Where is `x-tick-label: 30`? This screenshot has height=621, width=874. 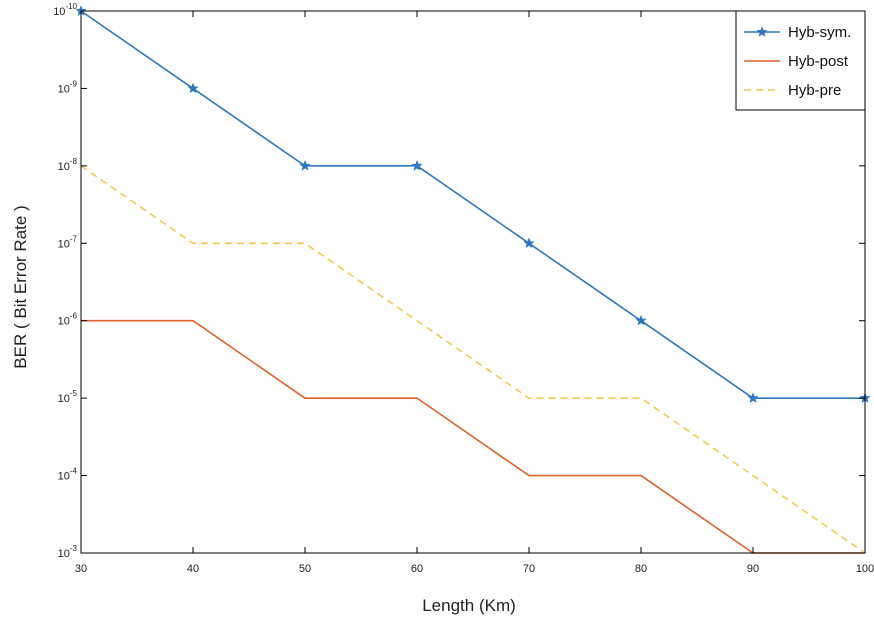 x-tick-label: 30 is located at coordinates (81, 569).